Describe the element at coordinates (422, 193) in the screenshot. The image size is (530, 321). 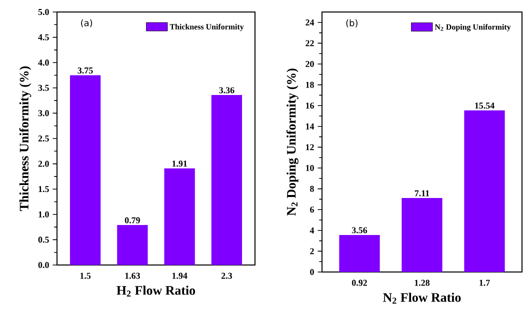
I see `data-label: 7.11` at that location.